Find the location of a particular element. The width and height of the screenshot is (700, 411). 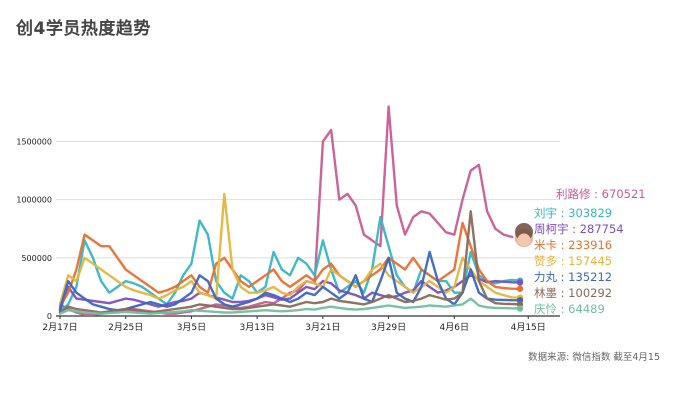

series-value-label-7: 林墨 : 100292 is located at coordinates (573, 293).